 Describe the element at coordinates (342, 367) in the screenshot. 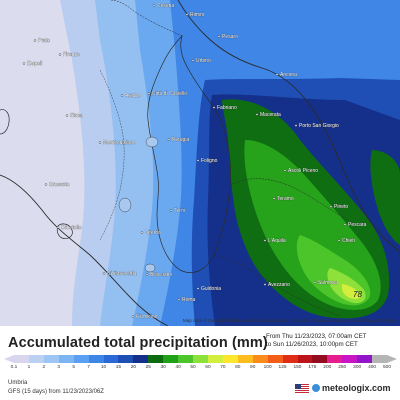

I see `legend-tick-label: 250` at that location.